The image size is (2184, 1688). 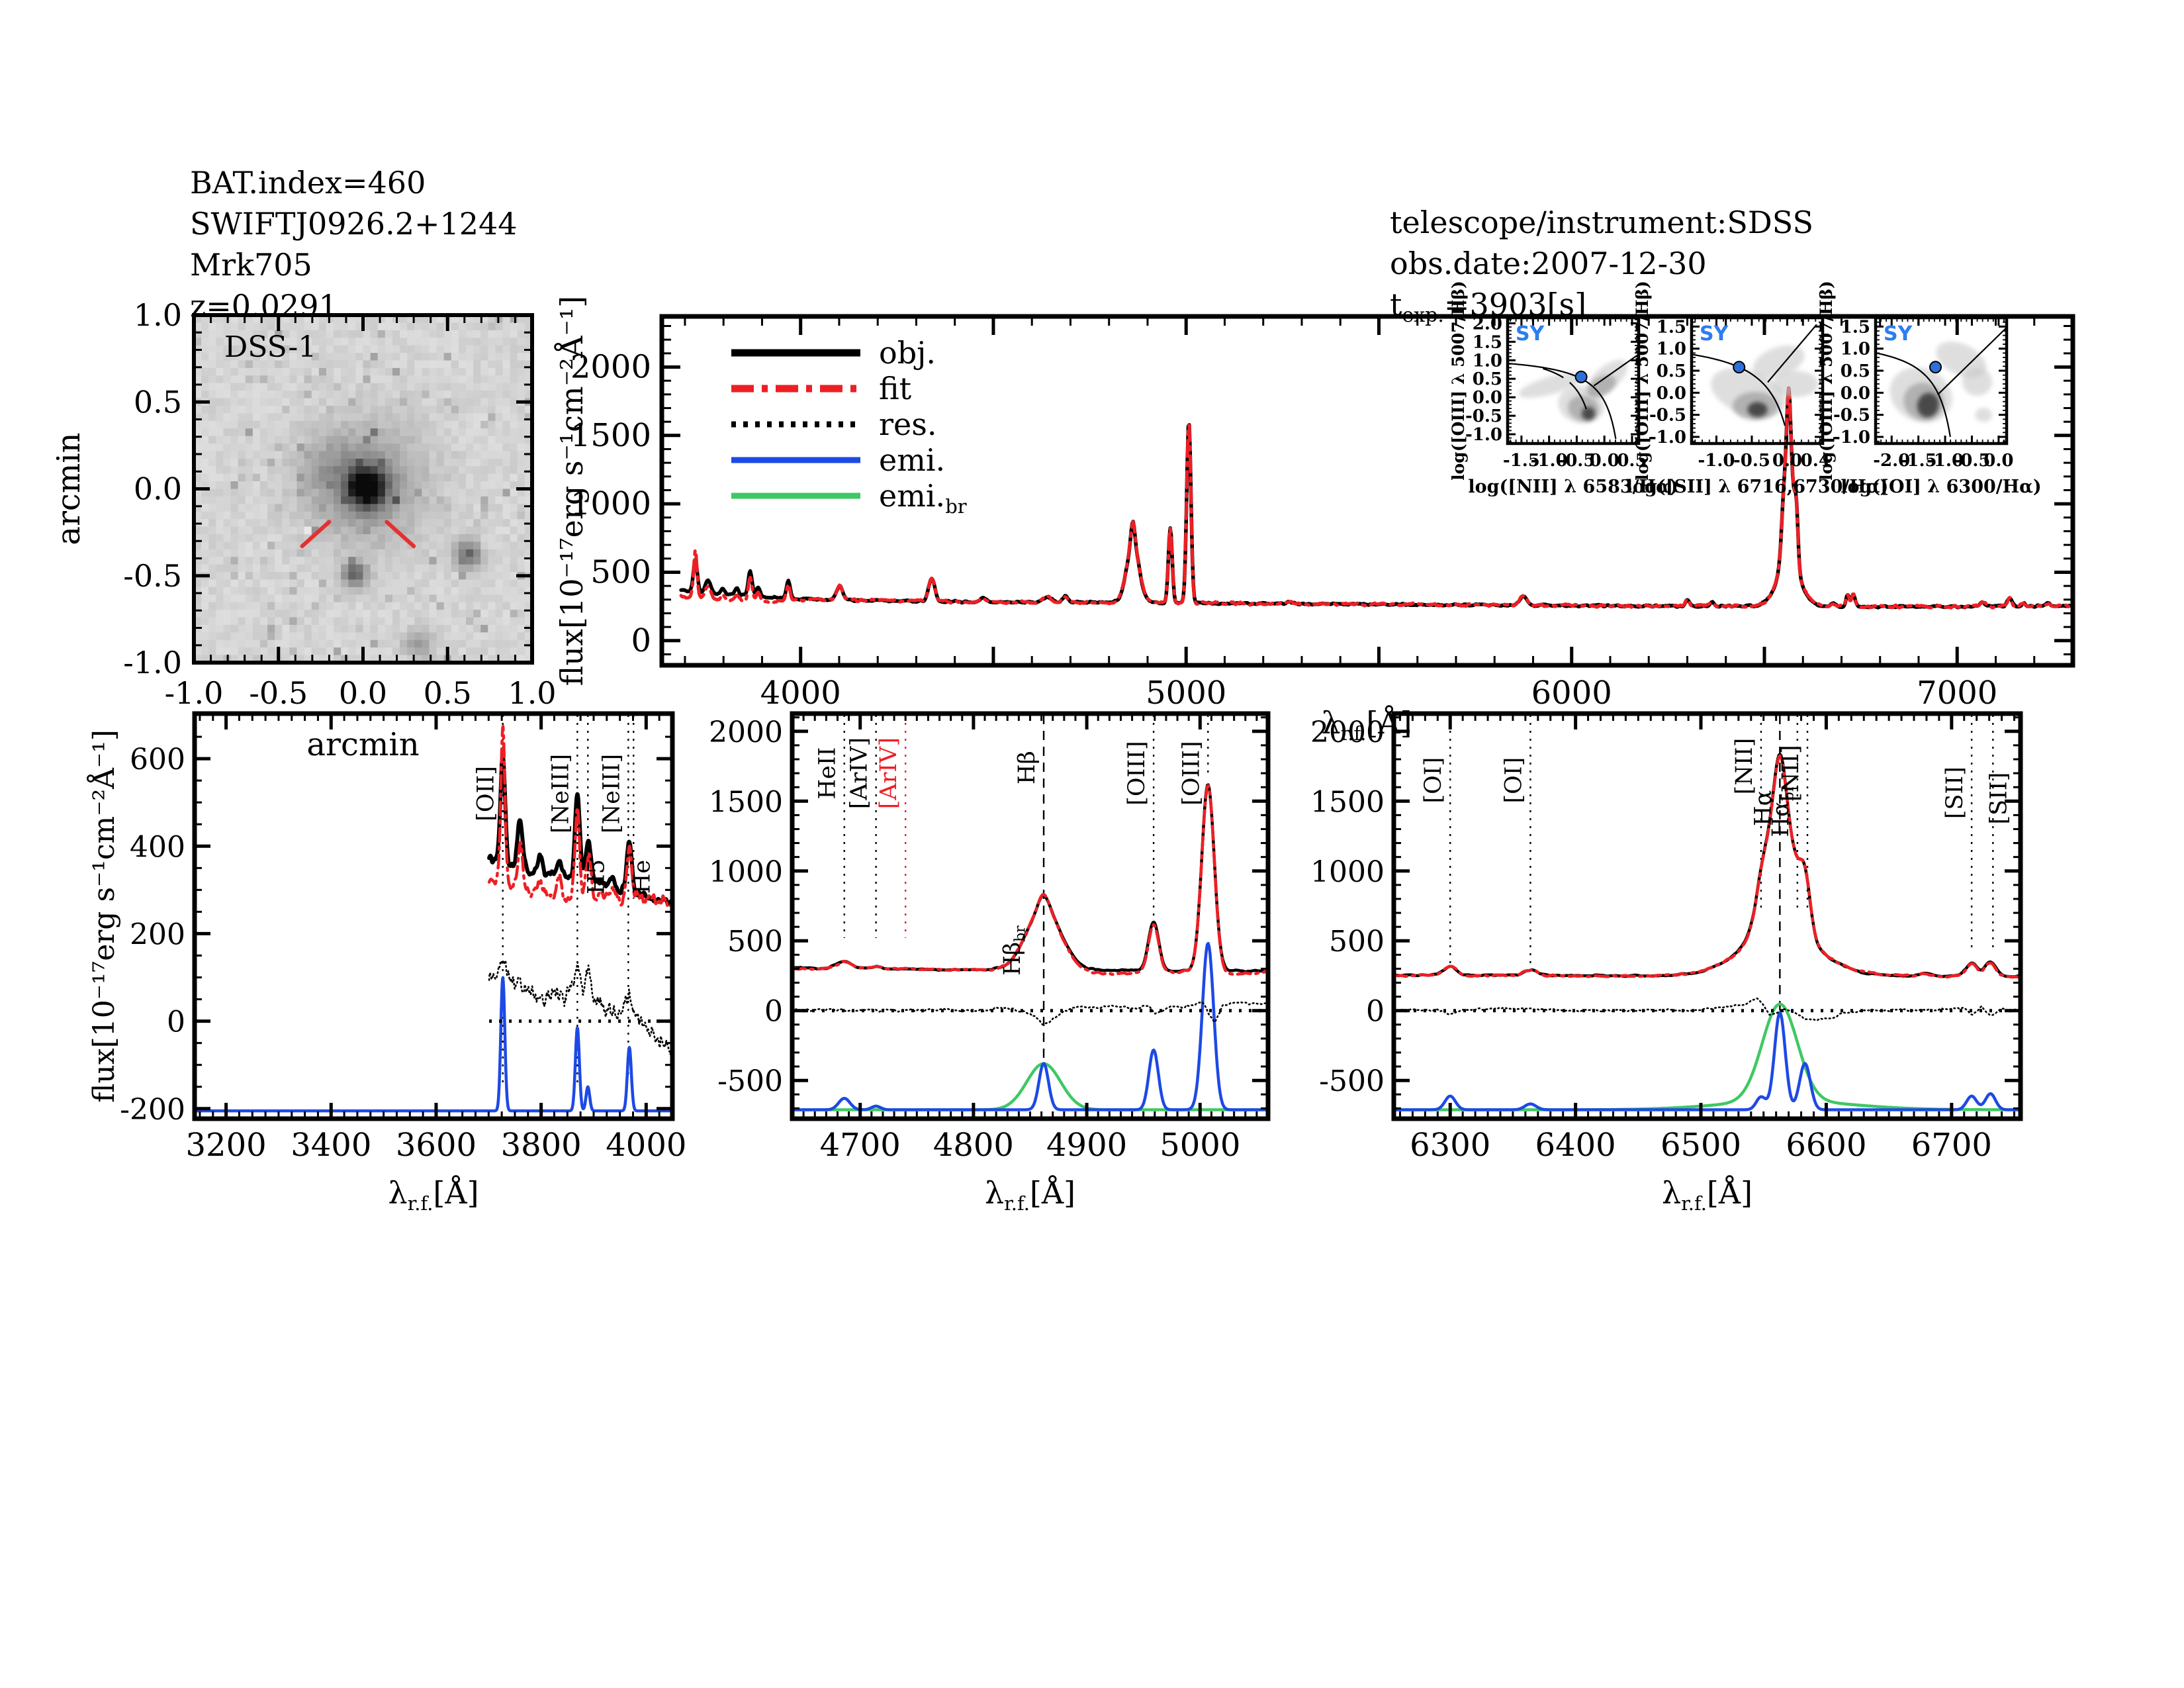 What do you see at coordinates (331, 1145) in the screenshot?
I see `zoom-x-tick: 3400` at bounding box center [331, 1145].